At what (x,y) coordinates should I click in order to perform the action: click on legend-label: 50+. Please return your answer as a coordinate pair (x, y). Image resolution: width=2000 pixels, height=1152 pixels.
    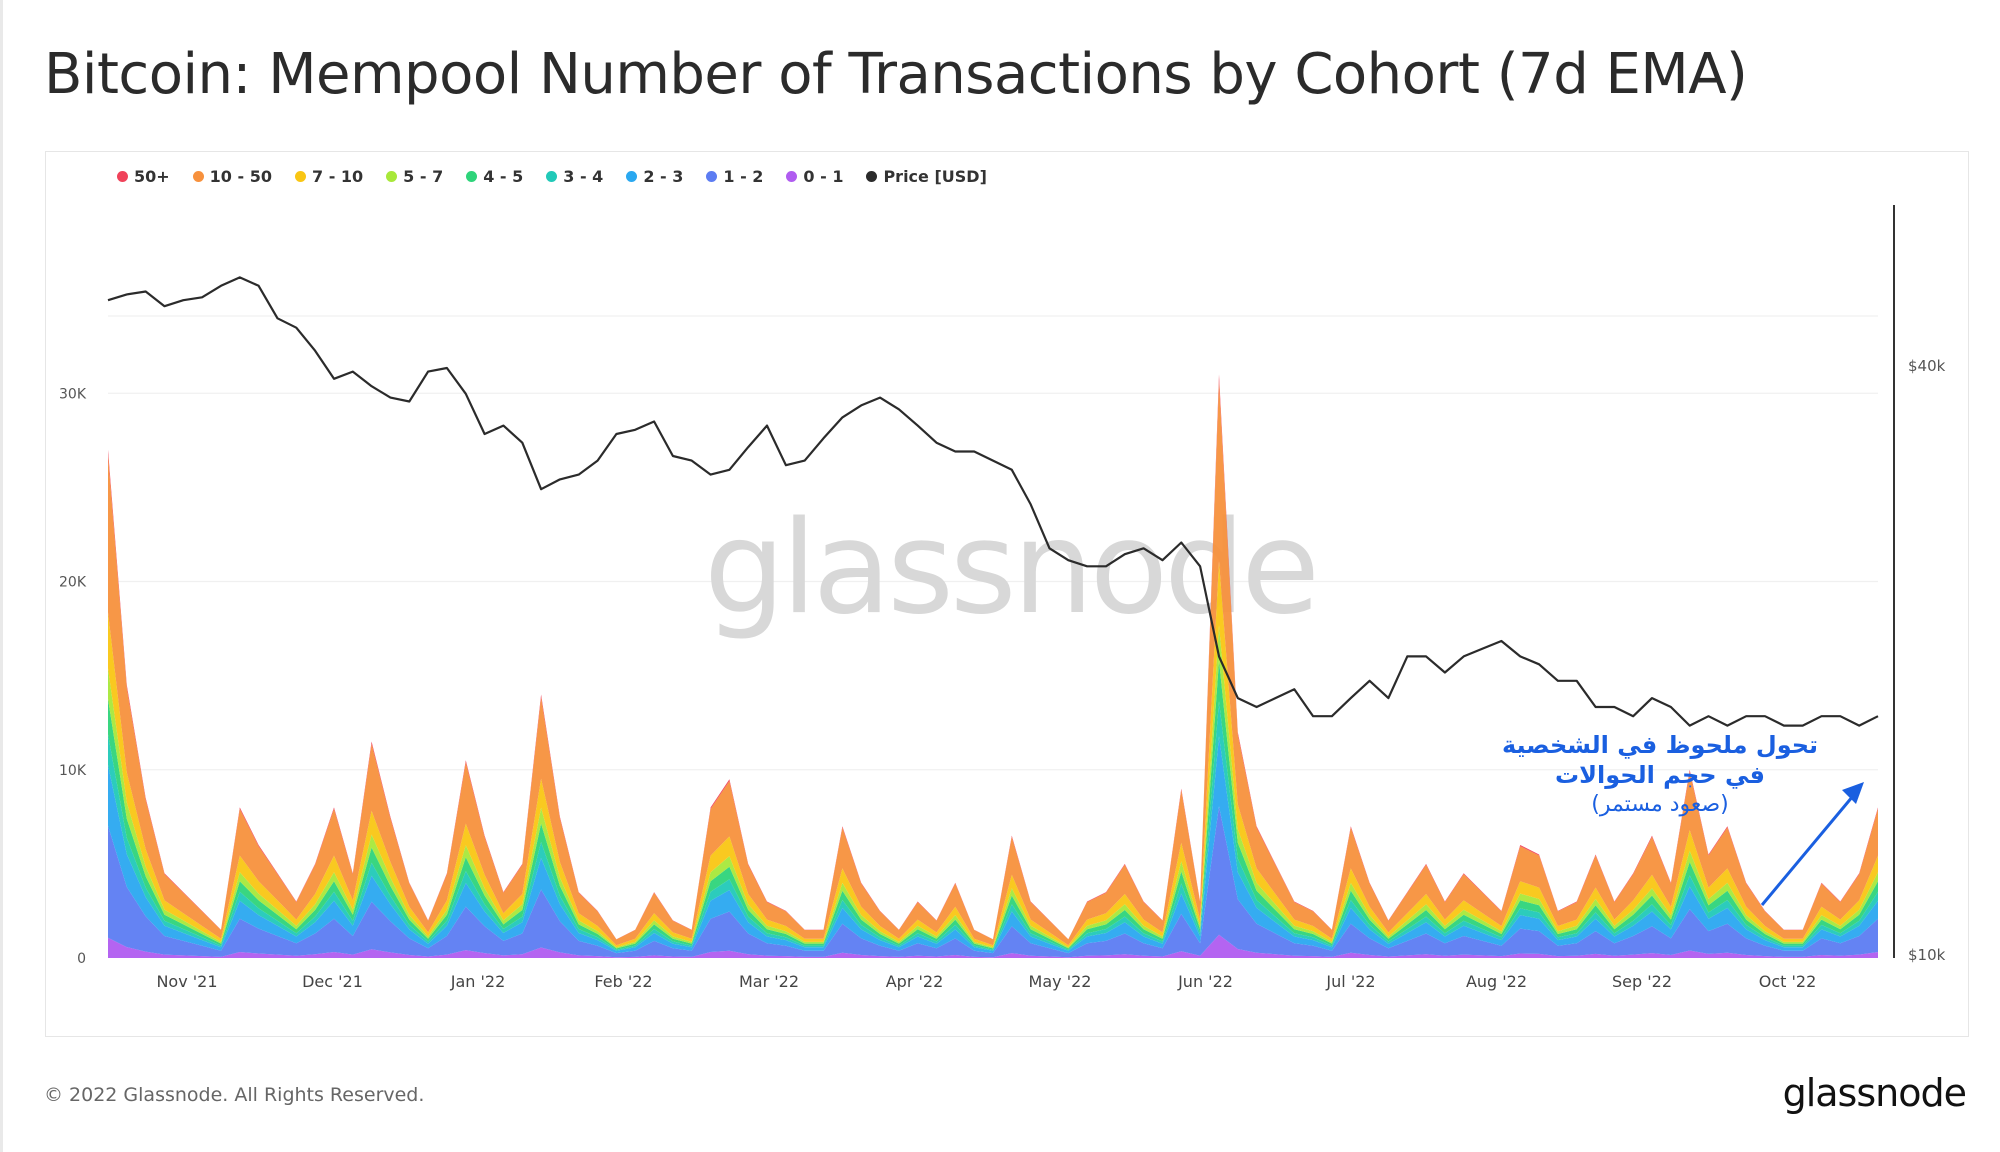
    Looking at the image, I should click on (152, 176).